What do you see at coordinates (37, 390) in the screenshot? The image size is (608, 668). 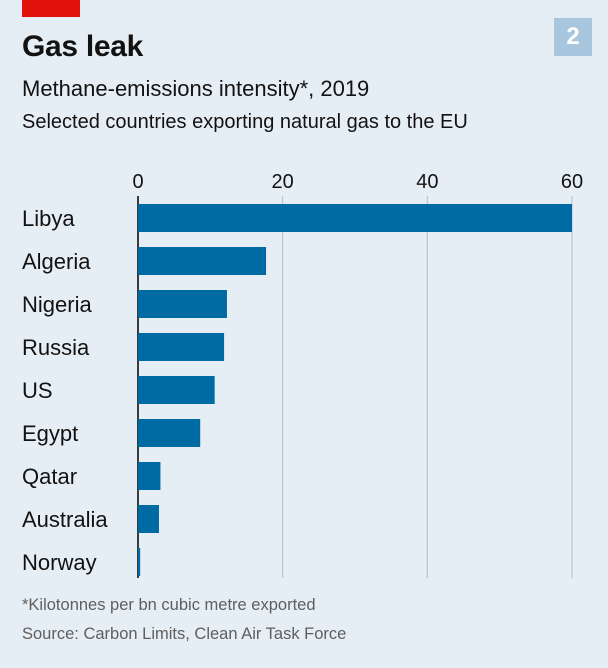 I see `category-label: US` at bounding box center [37, 390].